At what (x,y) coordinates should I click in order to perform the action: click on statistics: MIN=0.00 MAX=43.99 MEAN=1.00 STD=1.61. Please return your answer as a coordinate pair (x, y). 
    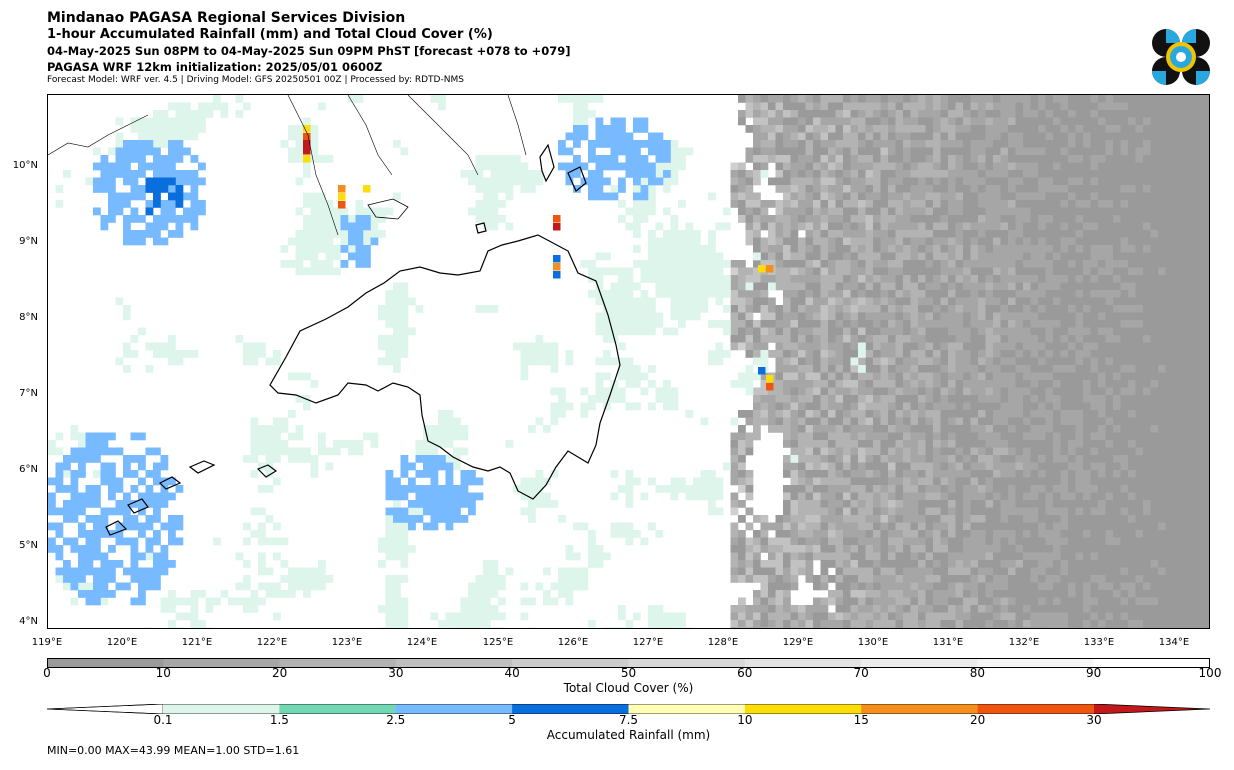
    Looking at the image, I should click on (173, 750).